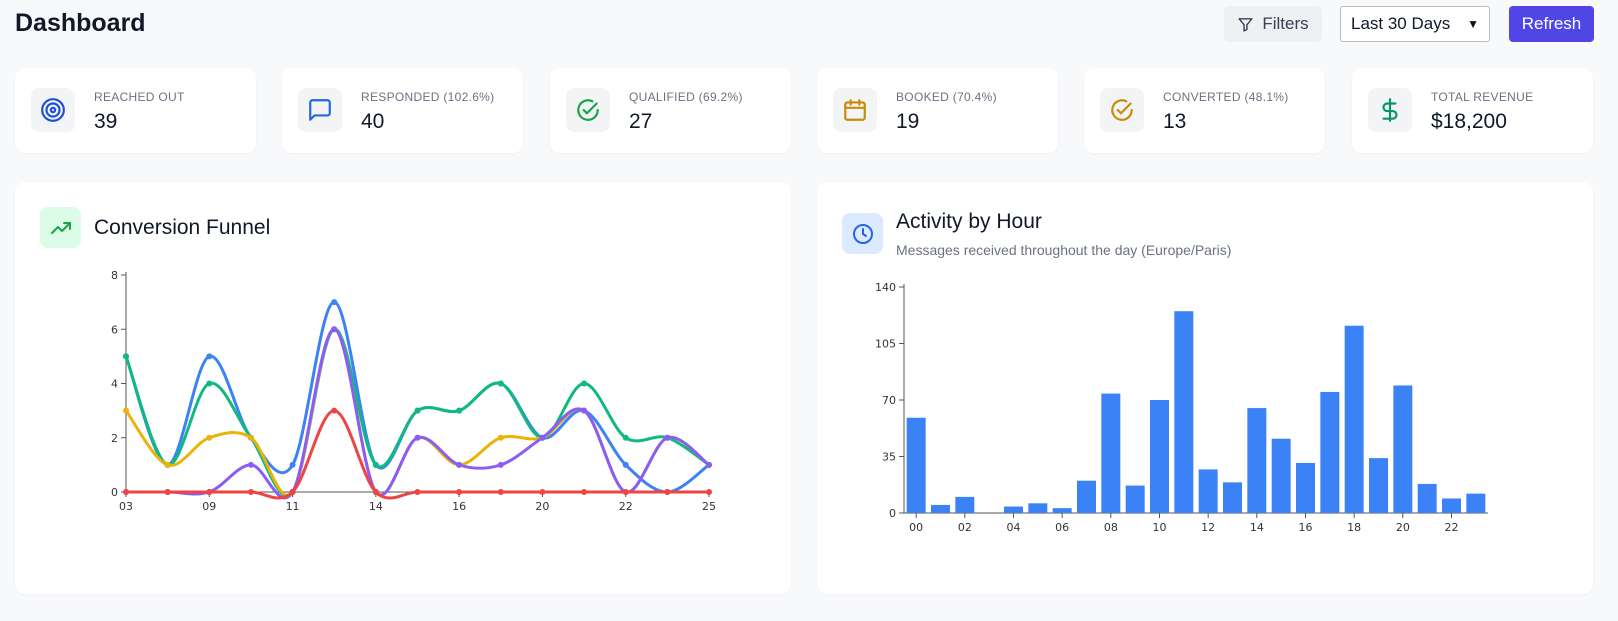 The width and height of the screenshot is (1618, 621). I want to click on card-title: Activity by Hour, so click(969, 221).